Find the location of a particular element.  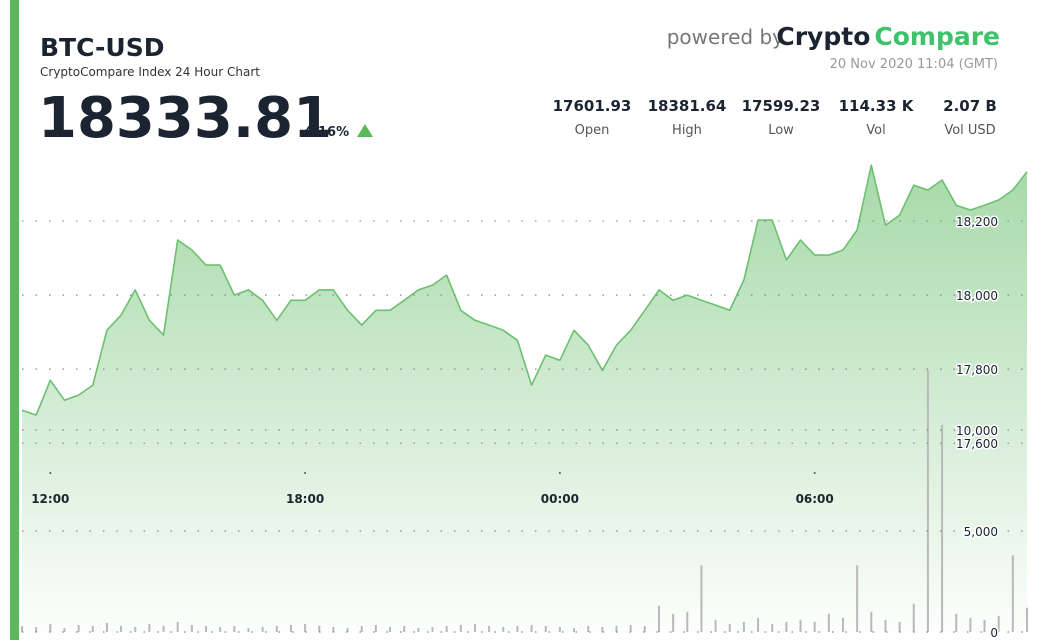

change: 4.16% is located at coordinates (326, 132).